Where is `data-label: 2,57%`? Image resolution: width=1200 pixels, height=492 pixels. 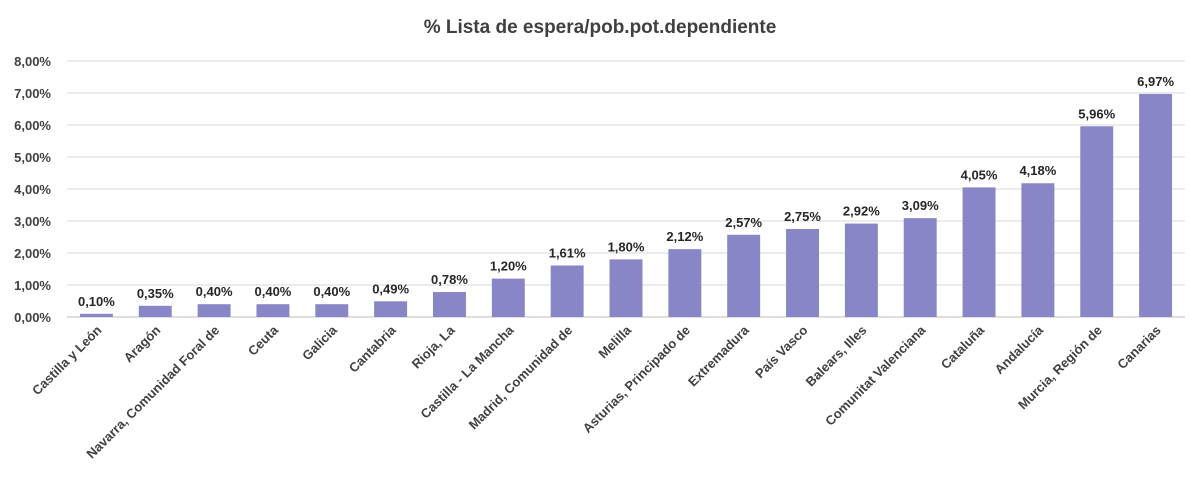
data-label: 2,57% is located at coordinates (743, 222).